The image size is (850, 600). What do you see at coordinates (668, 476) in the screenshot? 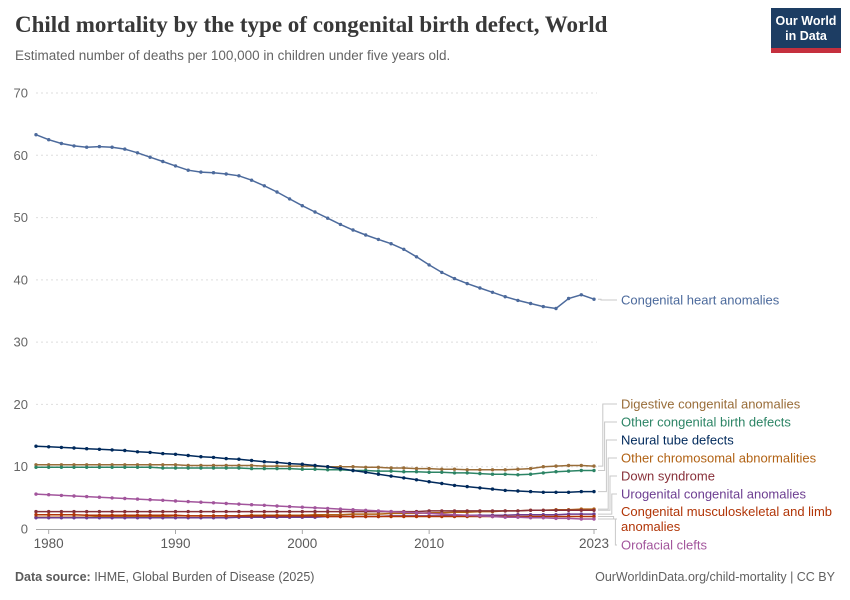
I see `legend-label-down-syndrome: Down syndrome` at bounding box center [668, 476].